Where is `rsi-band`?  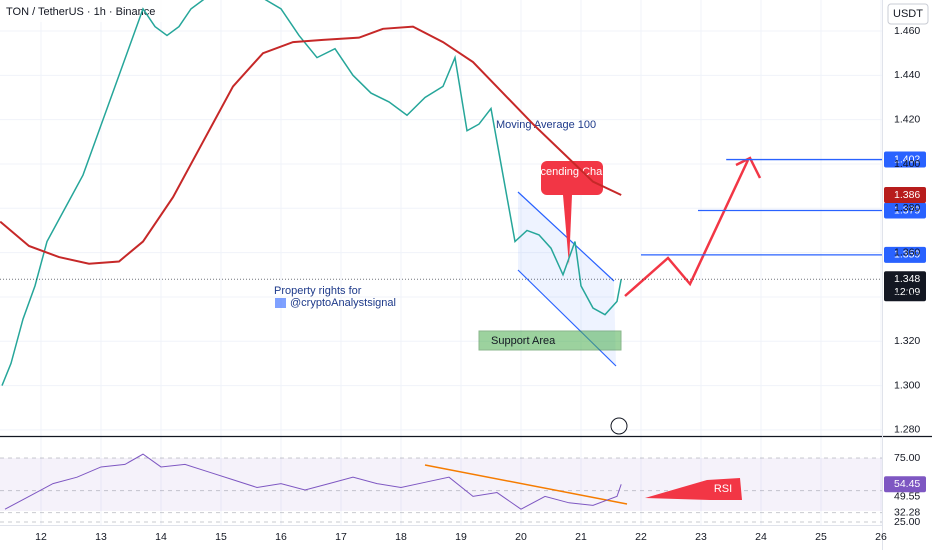 rsi-band is located at coordinates (441, 484).